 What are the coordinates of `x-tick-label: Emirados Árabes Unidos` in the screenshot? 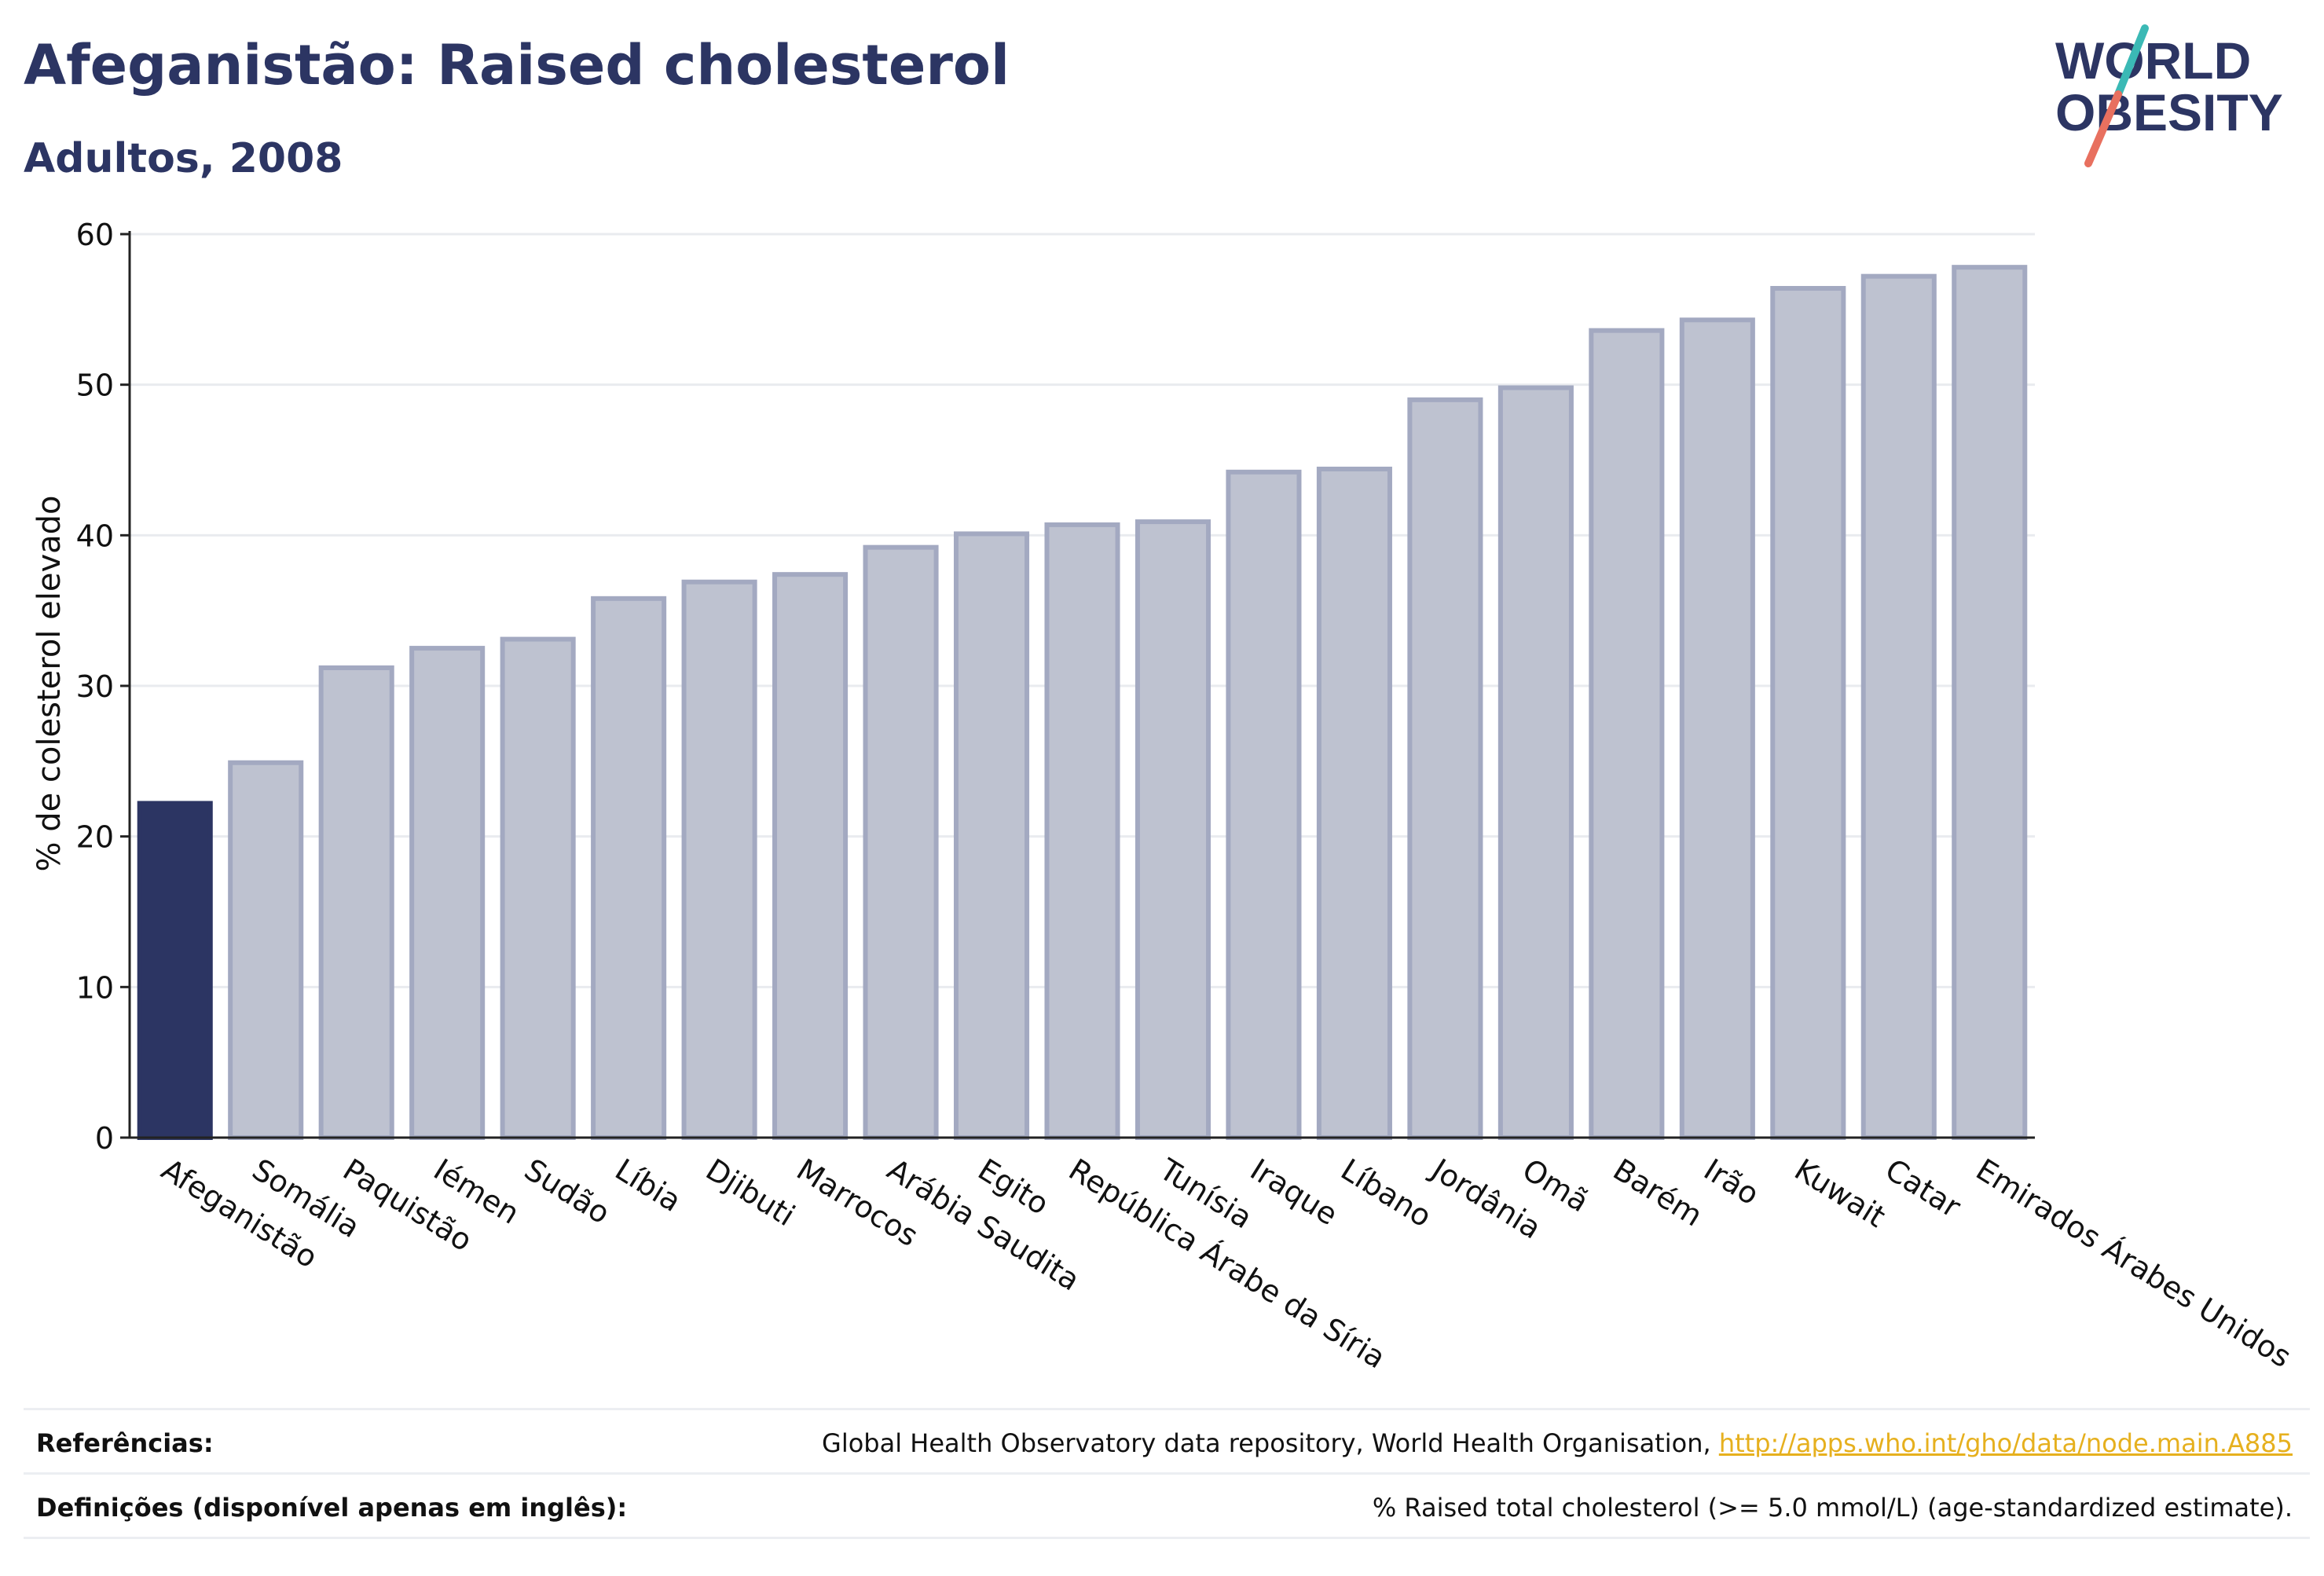 It's located at (2133, 1263).